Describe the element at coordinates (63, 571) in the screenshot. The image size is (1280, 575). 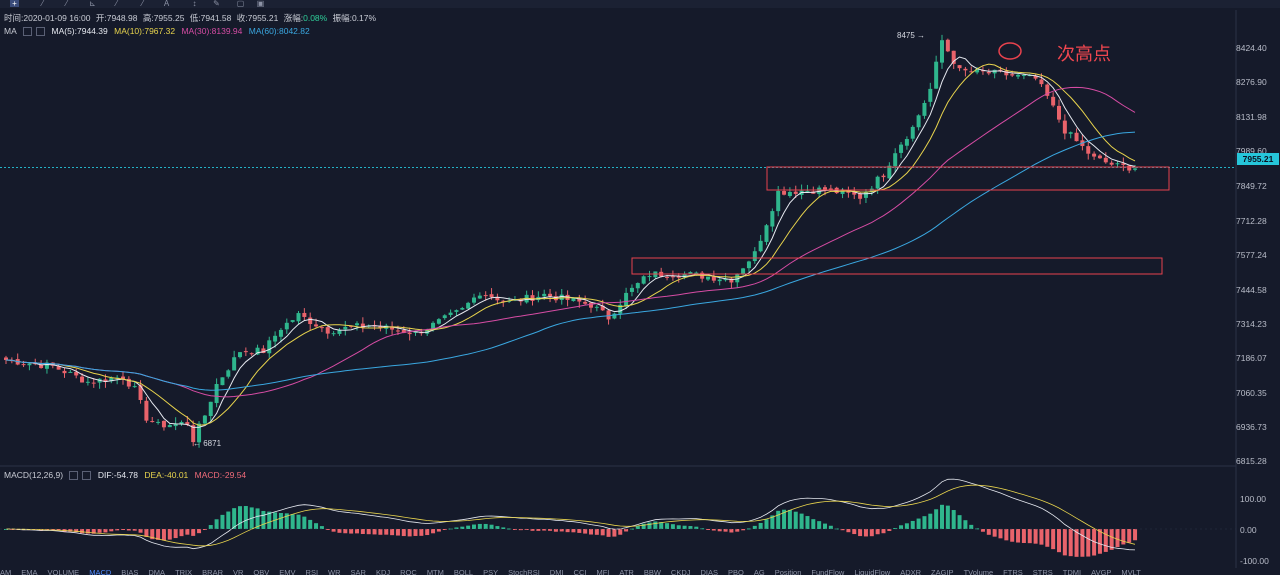
I see `indicator-tab: VOLUME` at that location.